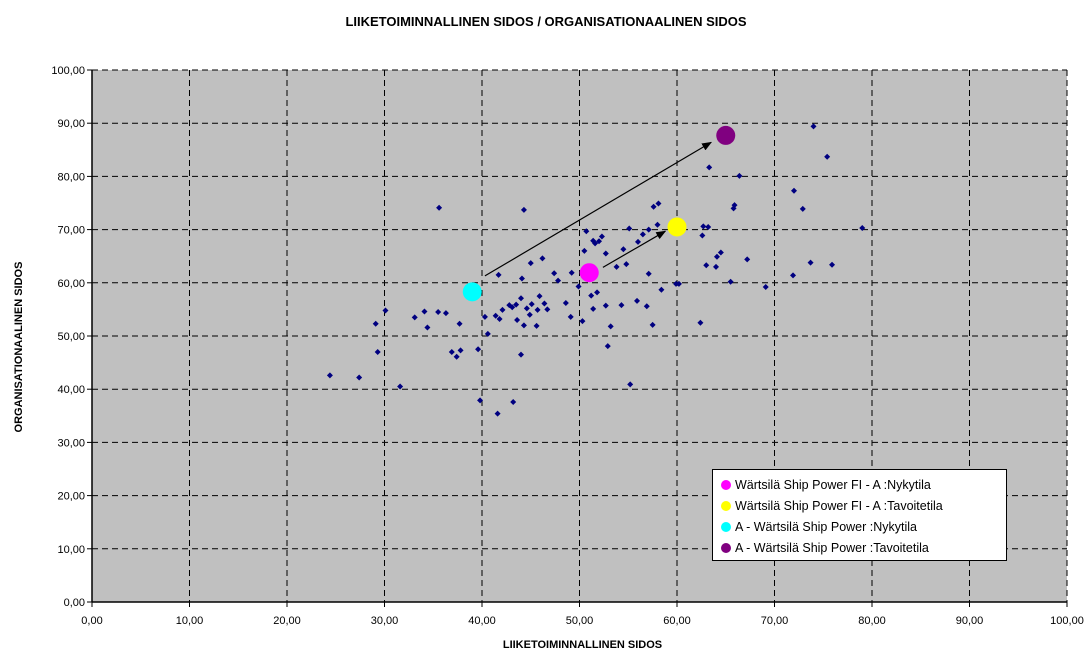 This screenshot has height=654, width=1092. I want to click on x-tick-label: 80,00, so click(872, 621).